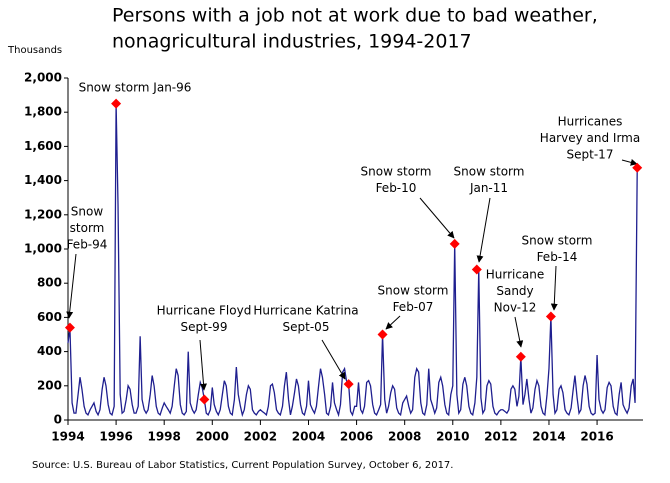  Describe the element at coordinates (404, 437) in the screenshot. I see `x-tick-label: 2008` at that location.